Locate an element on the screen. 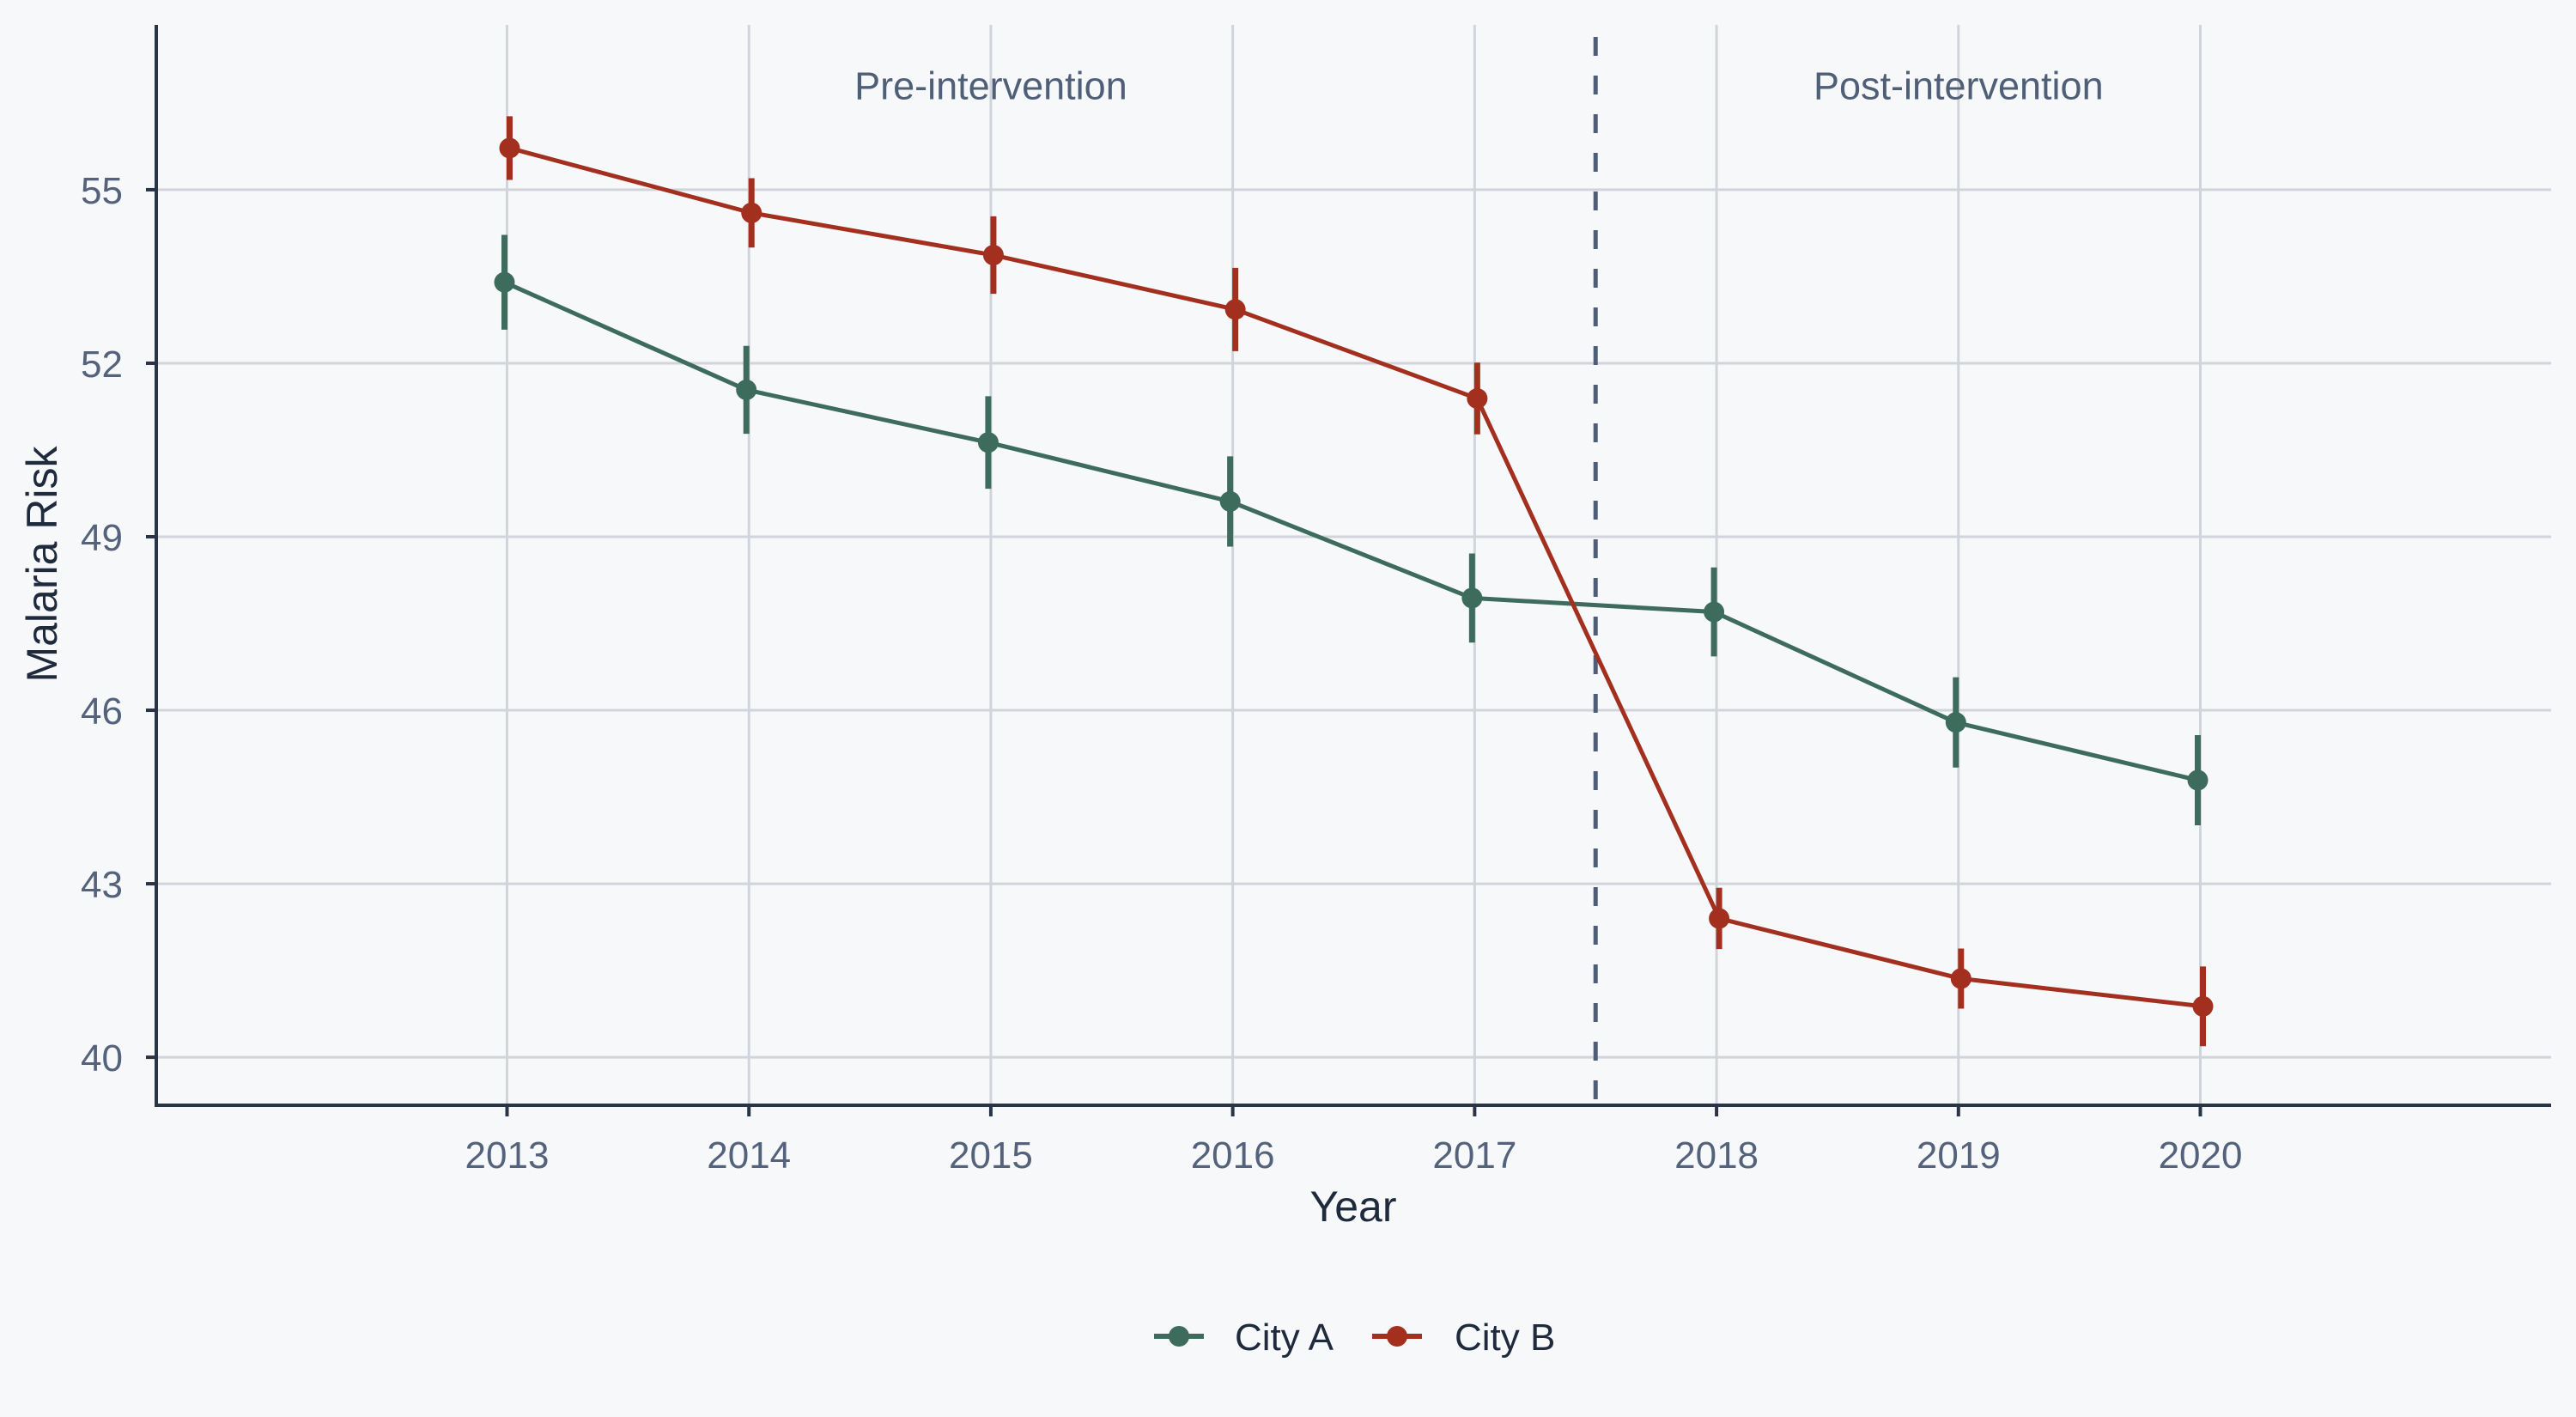 This screenshot has width=2576, height=1417. legend: City A City B is located at coordinates (1354, 1338).